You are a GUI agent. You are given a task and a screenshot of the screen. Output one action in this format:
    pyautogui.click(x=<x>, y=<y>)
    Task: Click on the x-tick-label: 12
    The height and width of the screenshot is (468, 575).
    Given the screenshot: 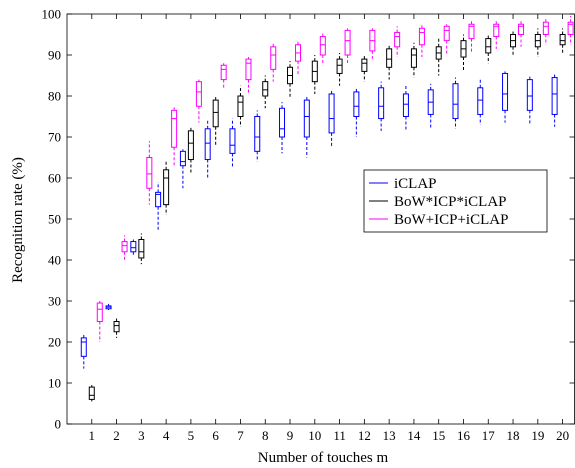 What is the action you would take?
    pyautogui.click(x=364, y=435)
    